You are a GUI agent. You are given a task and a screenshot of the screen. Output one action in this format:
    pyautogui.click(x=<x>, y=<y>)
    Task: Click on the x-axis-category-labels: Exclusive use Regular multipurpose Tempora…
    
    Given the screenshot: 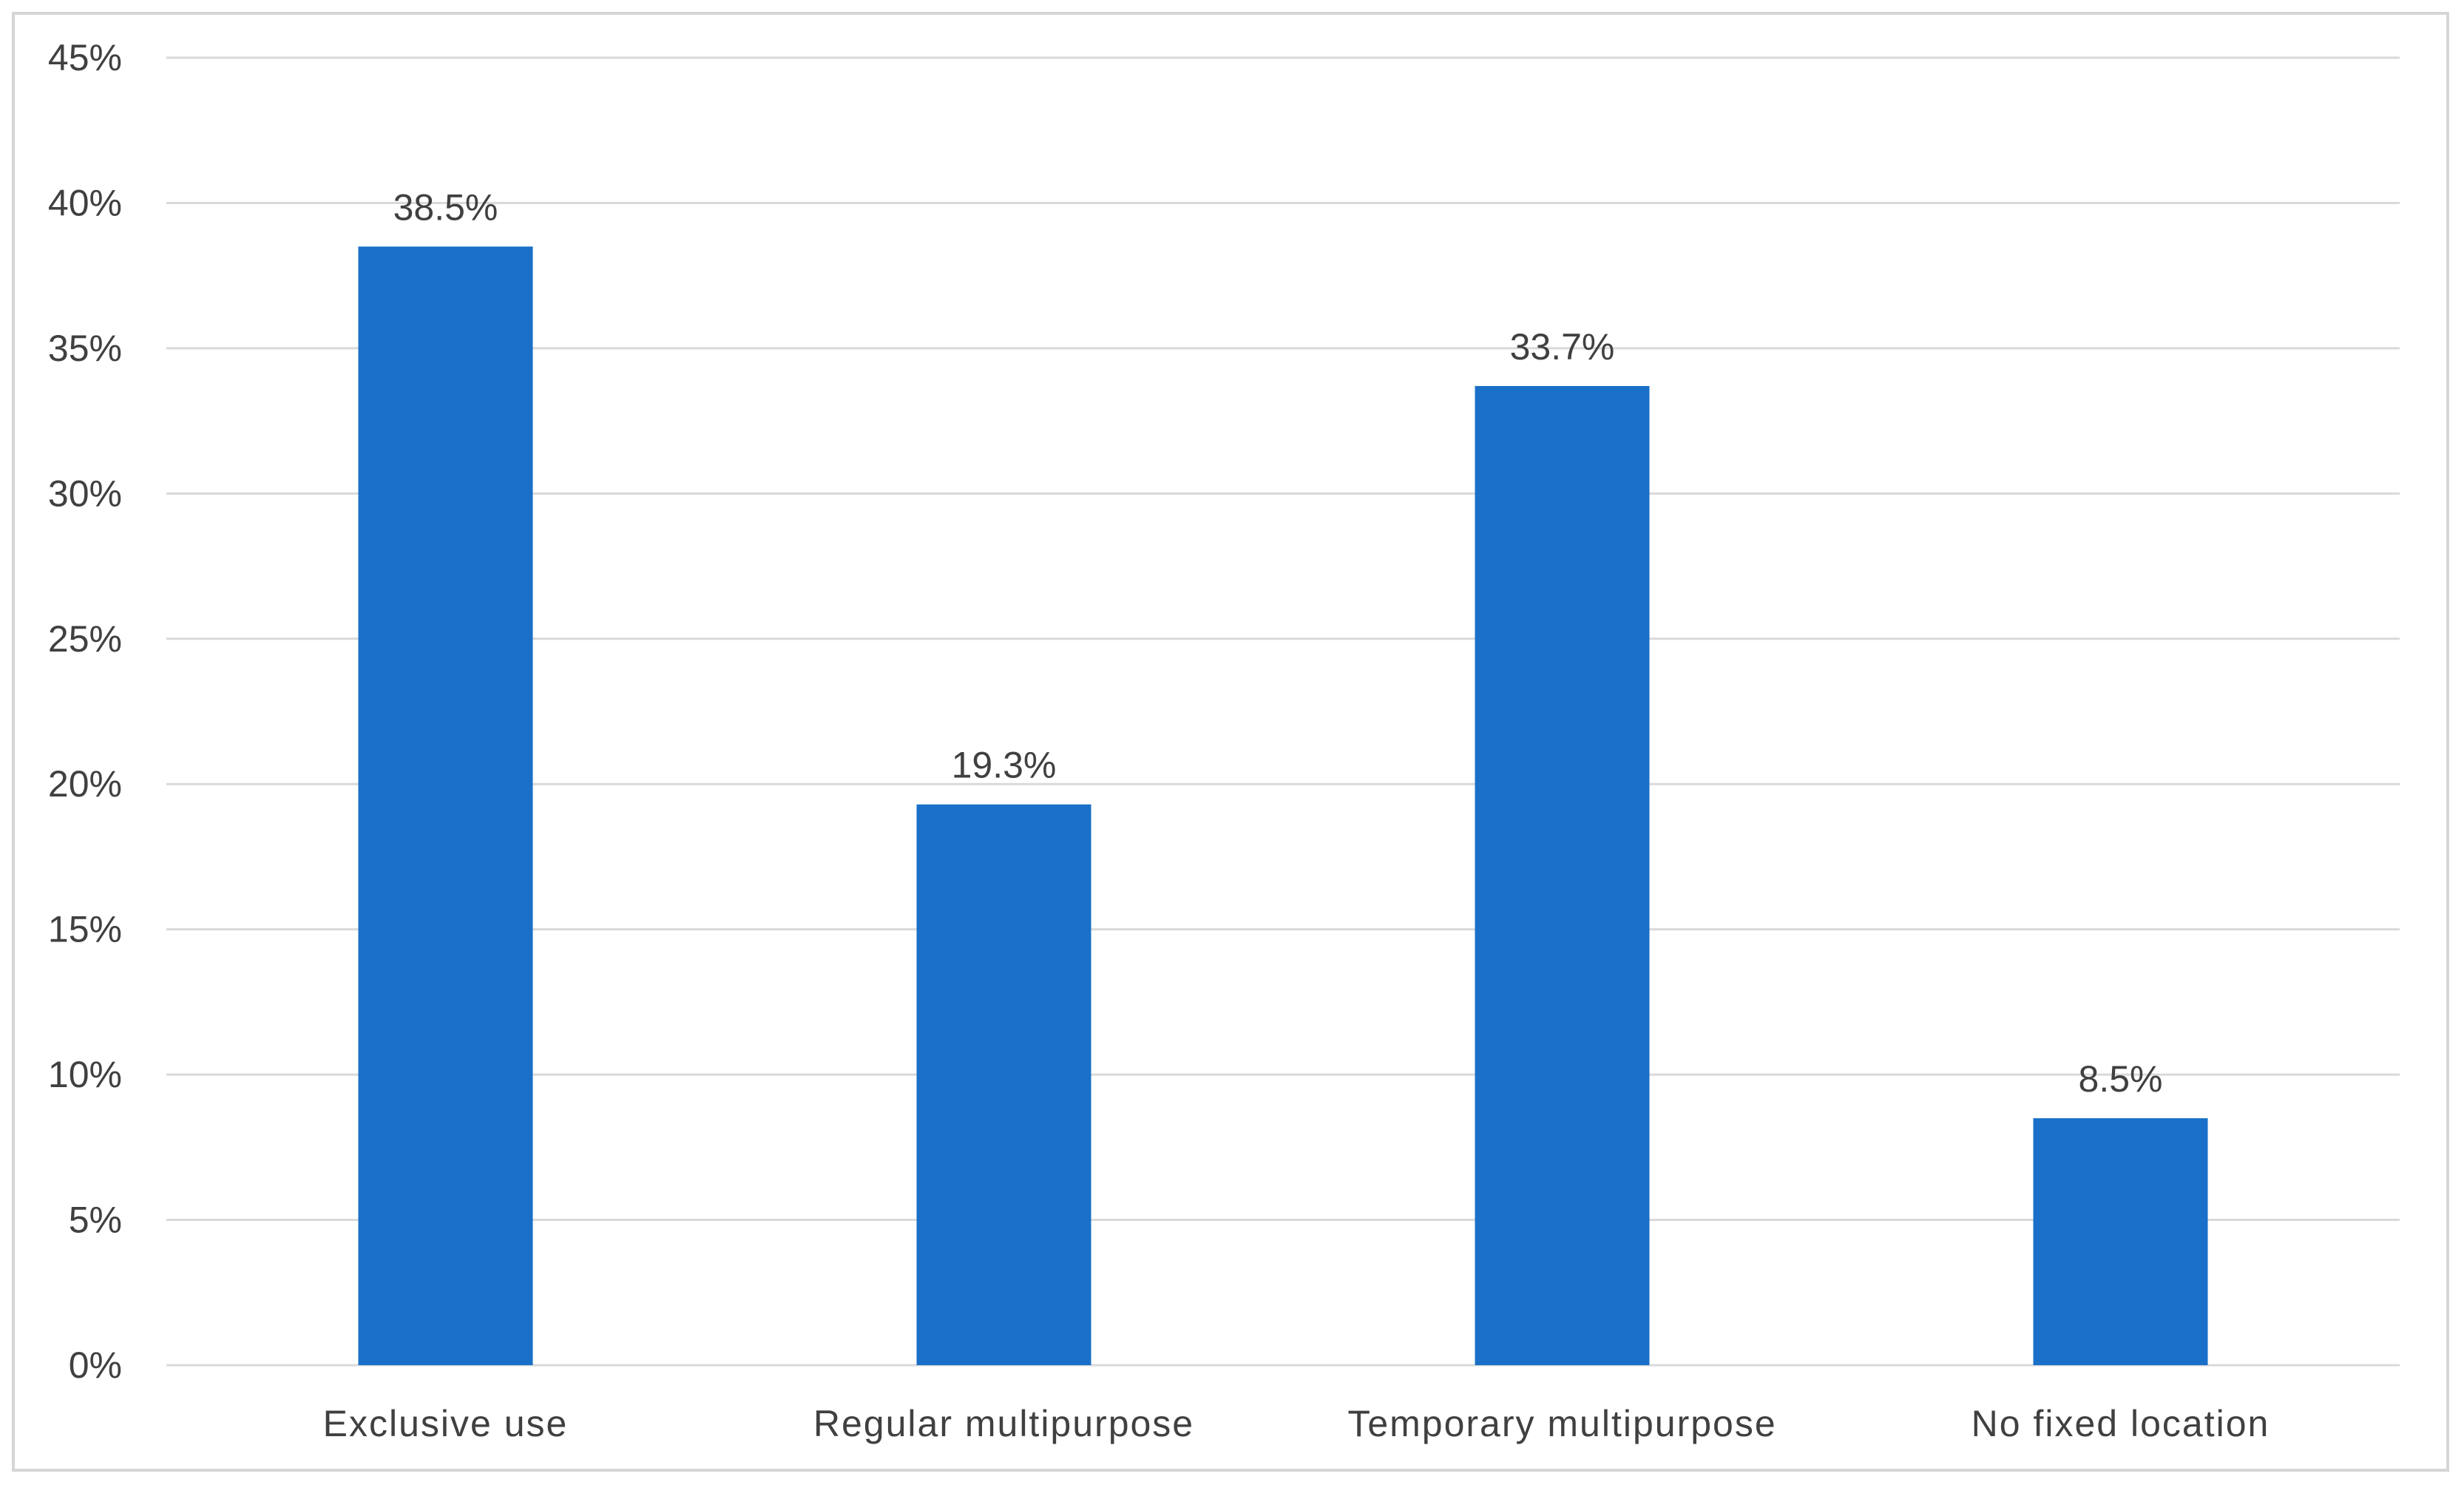 What is the action you would take?
    pyautogui.click(x=1297, y=1423)
    